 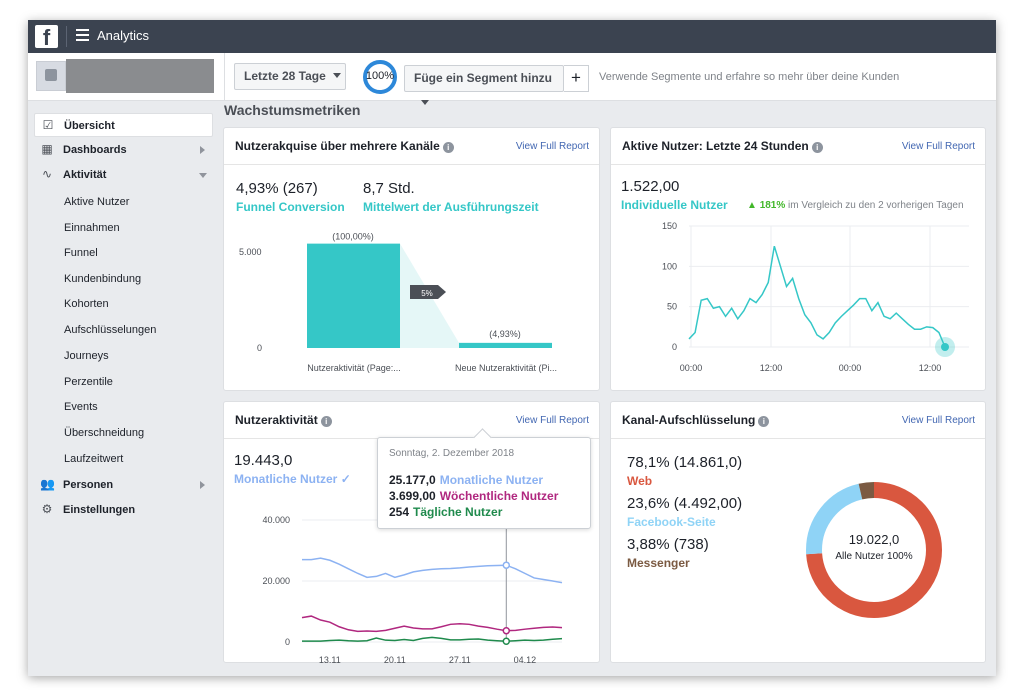 What do you see at coordinates (92, 228) in the screenshot?
I see `sidebar-subitem: Einnahmen` at bounding box center [92, 228].